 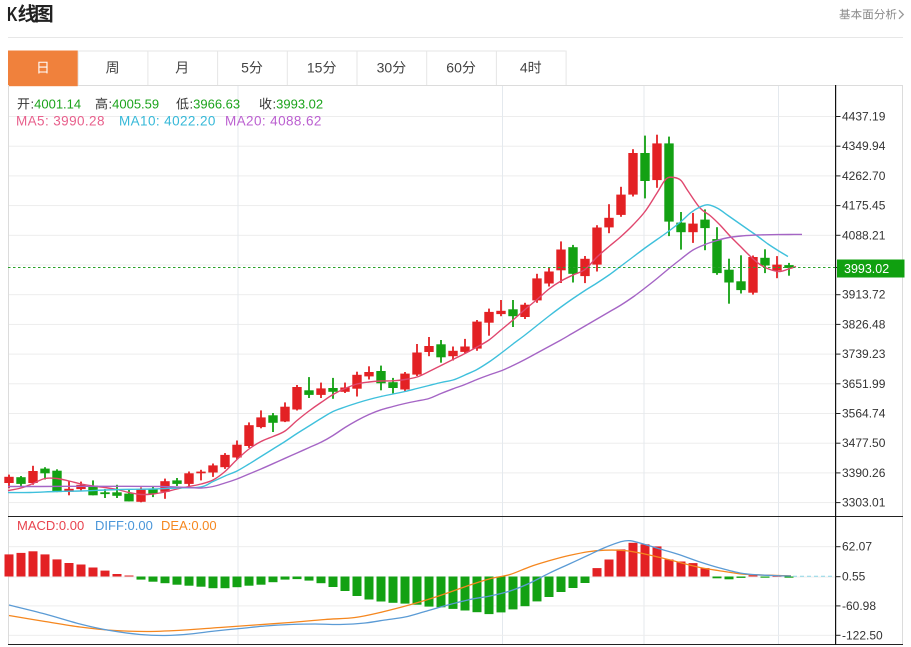 What do you see at coordinates (454, 68) in the screenshot?
I see `svg-text: 60` at bounding box center [454, 68].